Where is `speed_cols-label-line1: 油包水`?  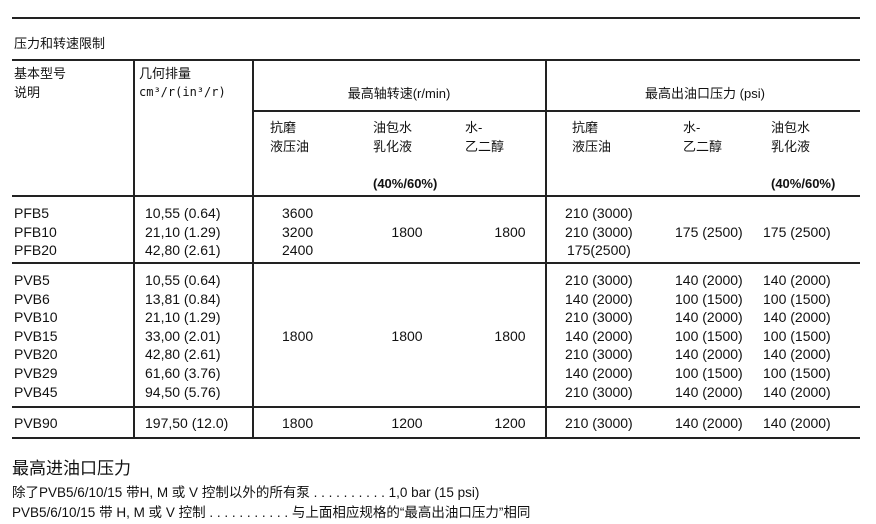
speed_cols-label-line1: 油包水 is located at coordinates (393, 127).